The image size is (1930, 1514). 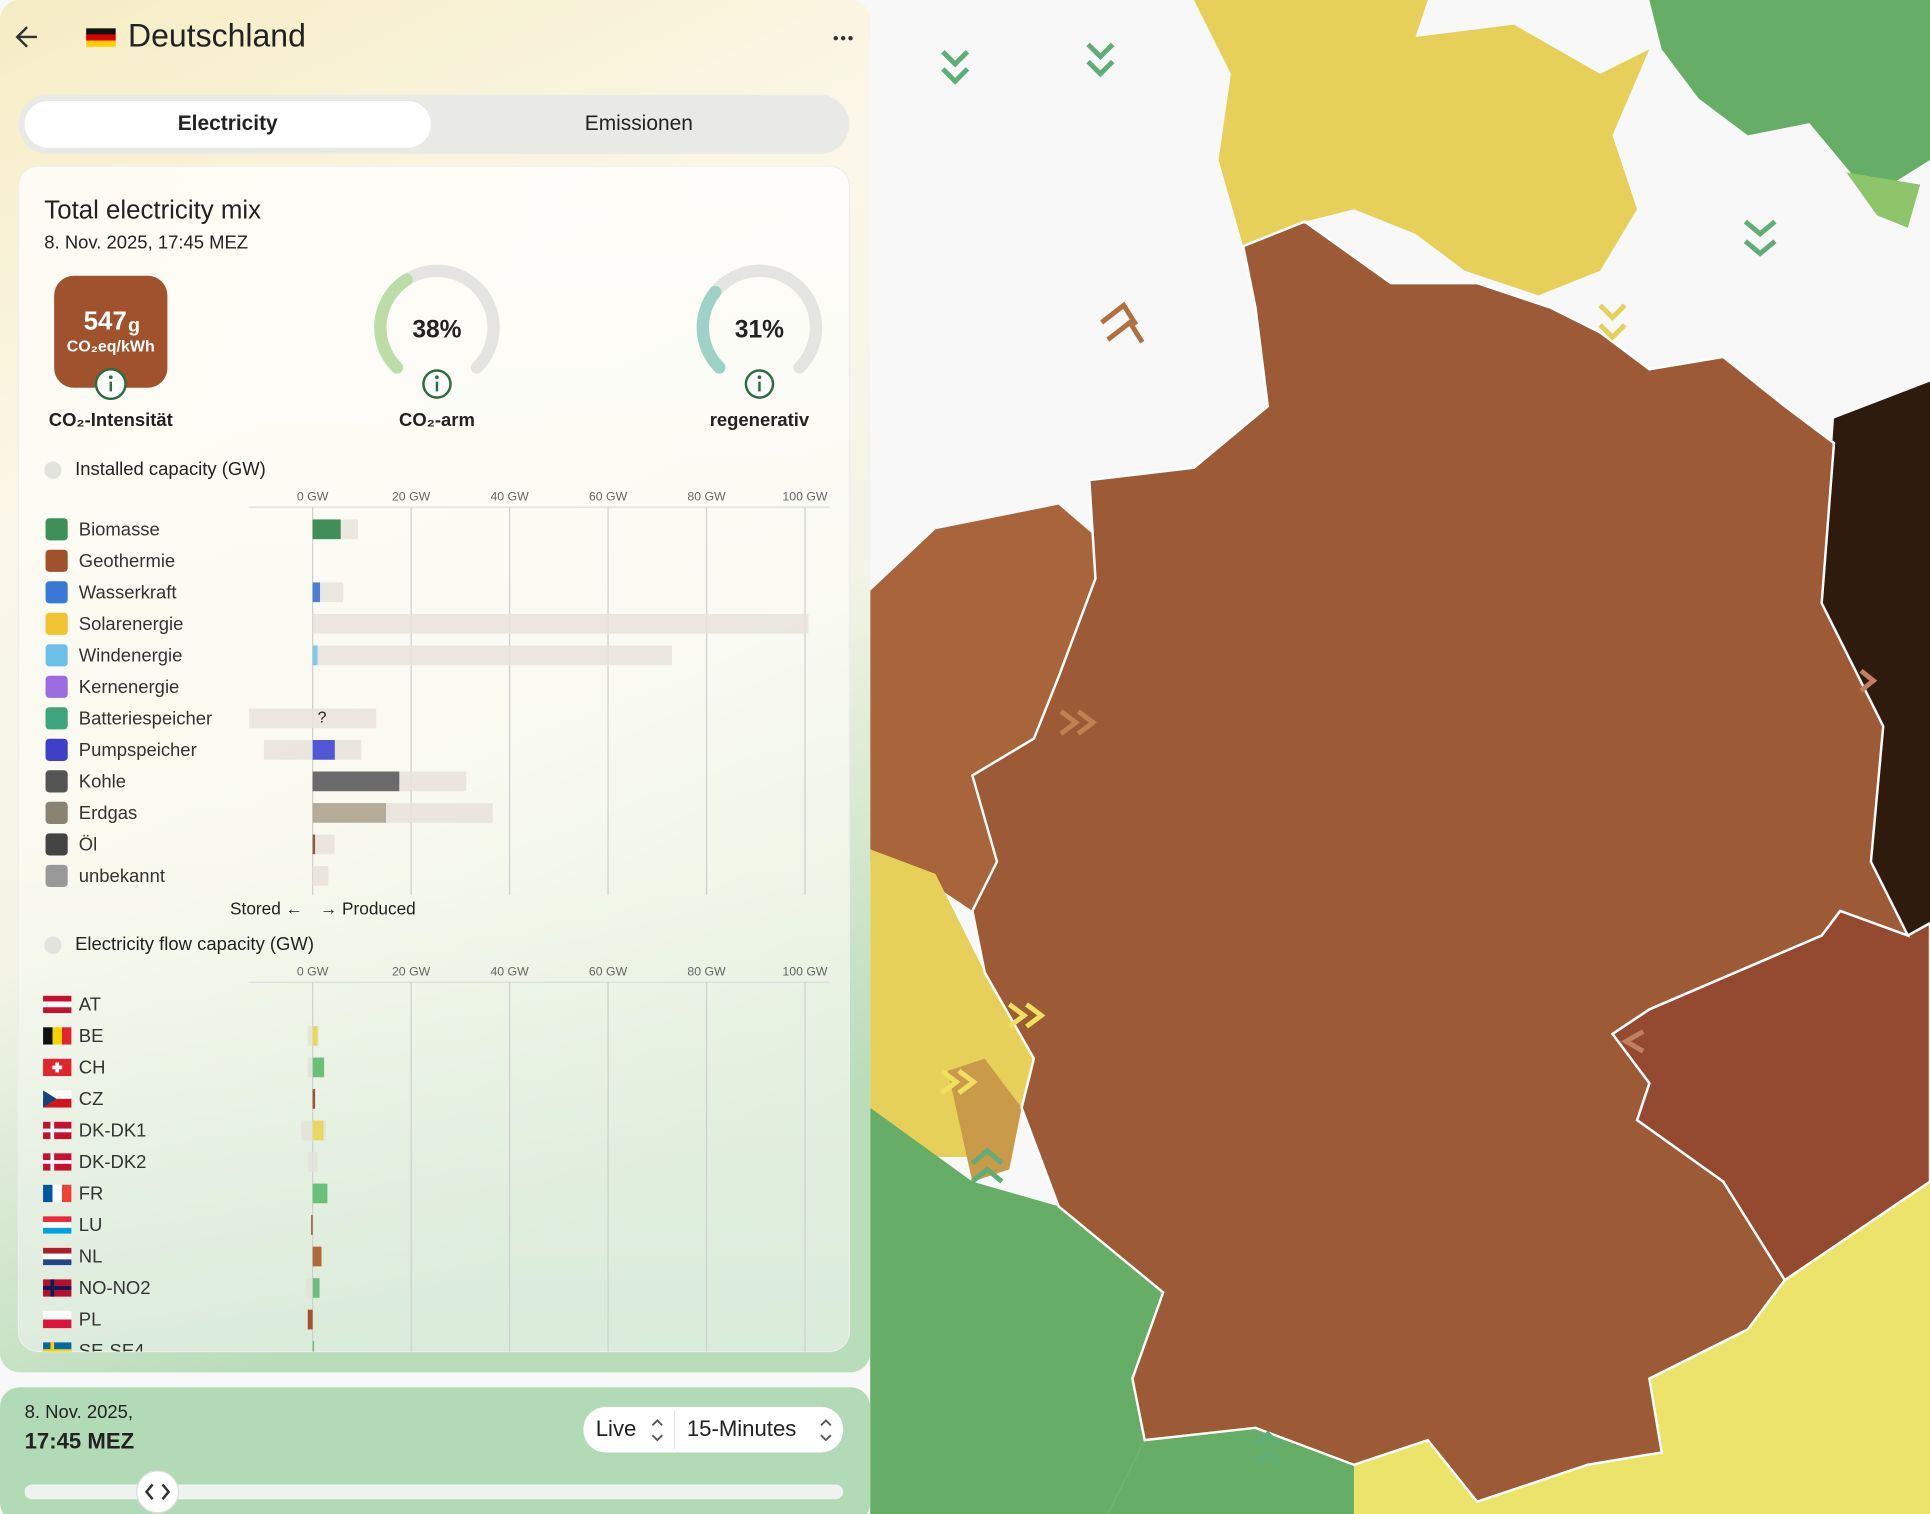 I want to click on mode-select: Live, so click(x=616, y=1428).